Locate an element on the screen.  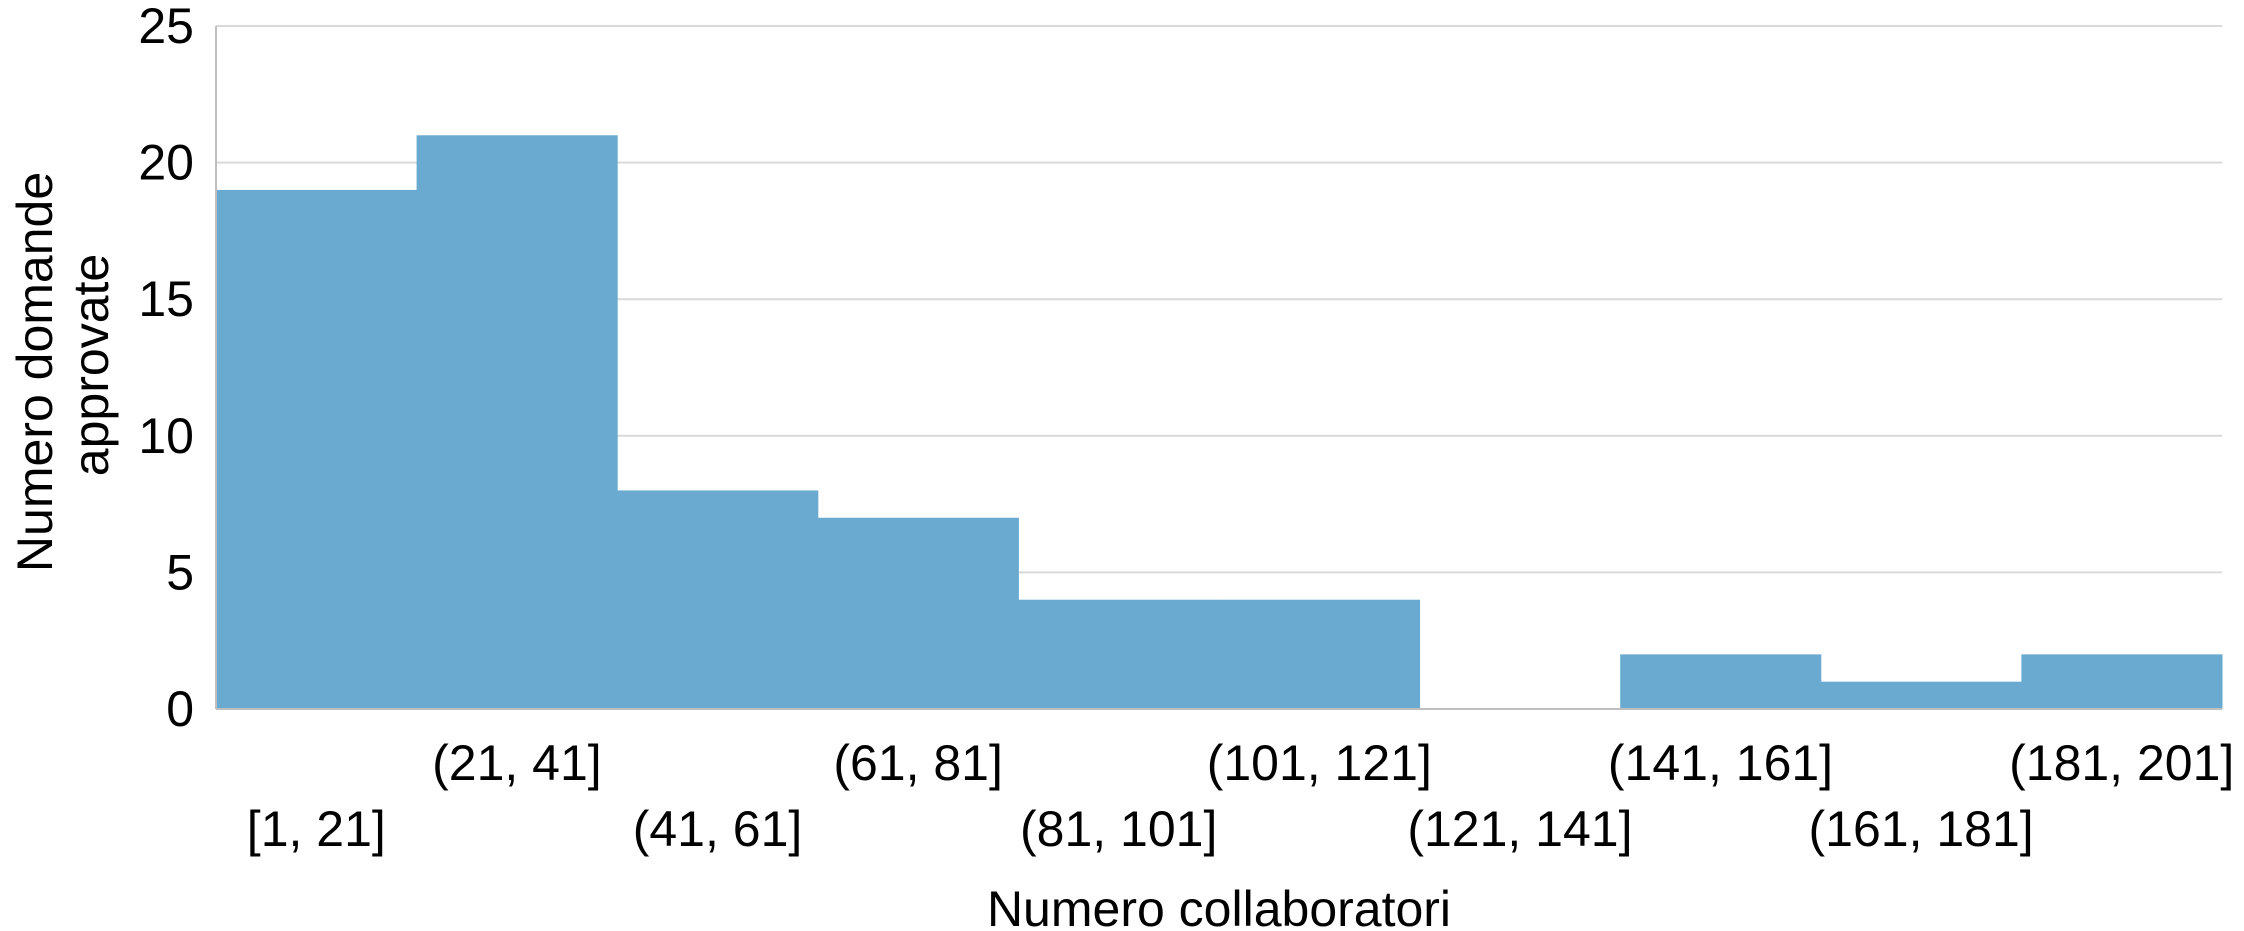
x-category-label: [1, 21] is located at coordinates (316, 829).